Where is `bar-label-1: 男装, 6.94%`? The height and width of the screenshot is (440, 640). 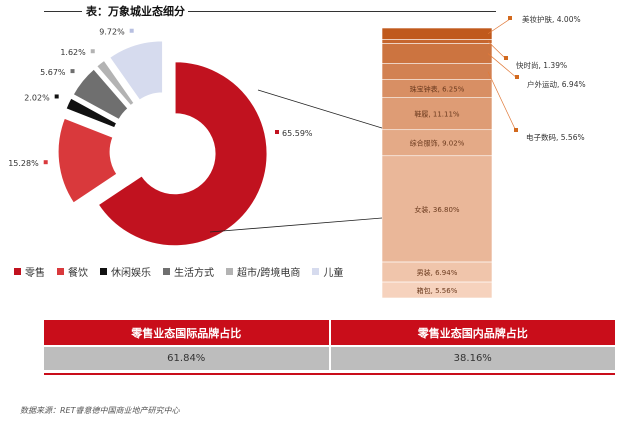
bar-label-1: 男装, 6.94% is located at coordinates (437, 272).